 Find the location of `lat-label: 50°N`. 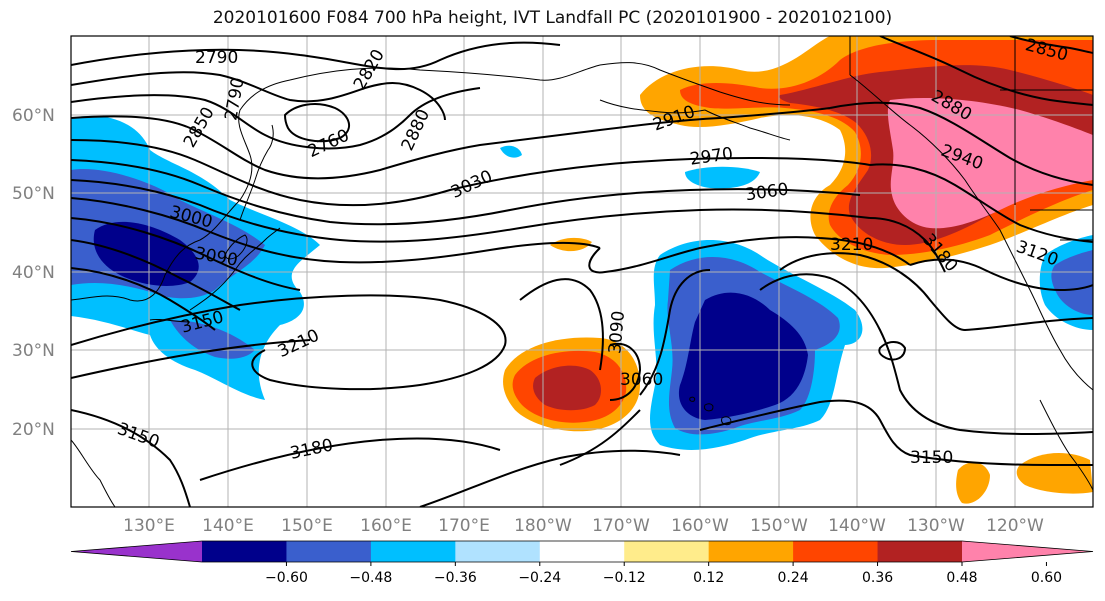

lat-label: 50°N is located at coordinates (33, 194).